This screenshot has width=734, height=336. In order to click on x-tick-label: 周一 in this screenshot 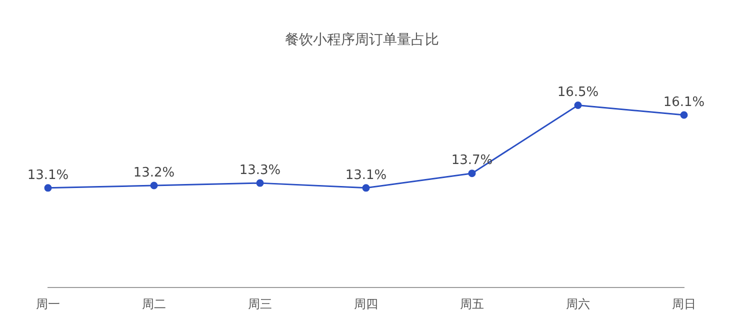, I will do `click(48, 303)`.